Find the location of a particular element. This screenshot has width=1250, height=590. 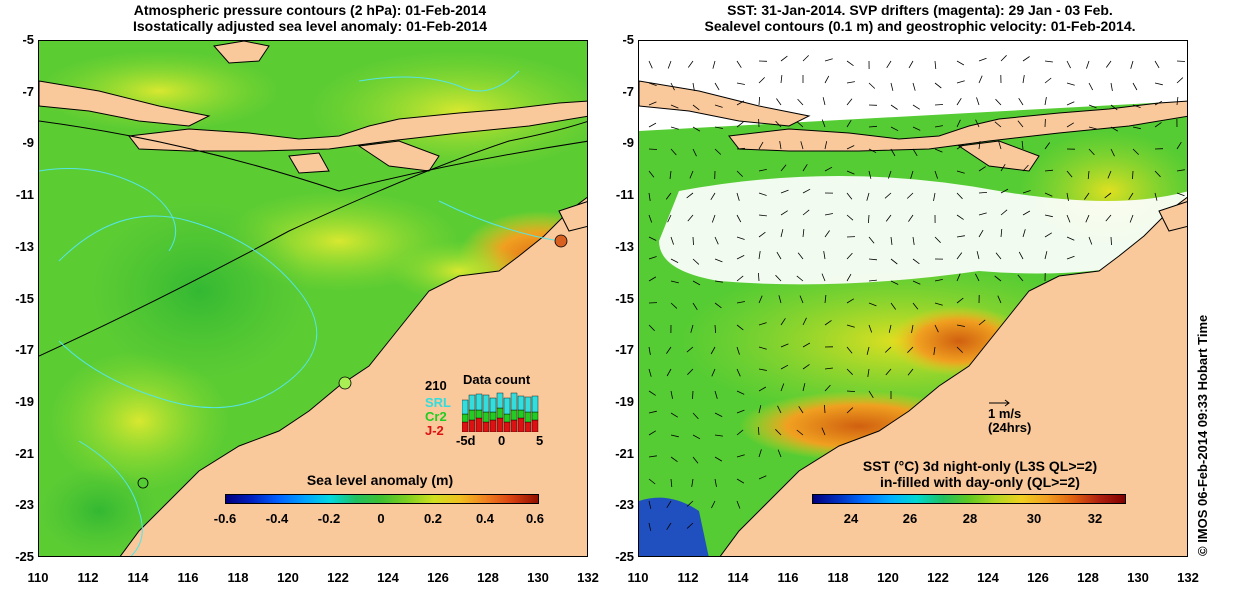

left-lon-tick: 130 is located at coordinates (538, 577).